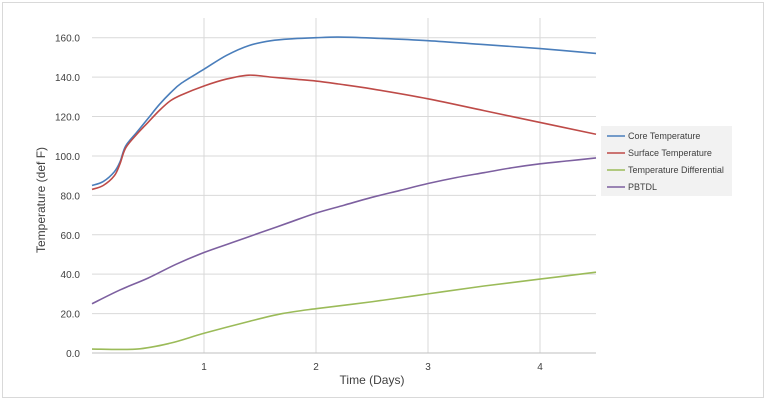  Describe the element at coordinates (316, 367) in the screenshot. I see `x-tick-label: 2` at that location.